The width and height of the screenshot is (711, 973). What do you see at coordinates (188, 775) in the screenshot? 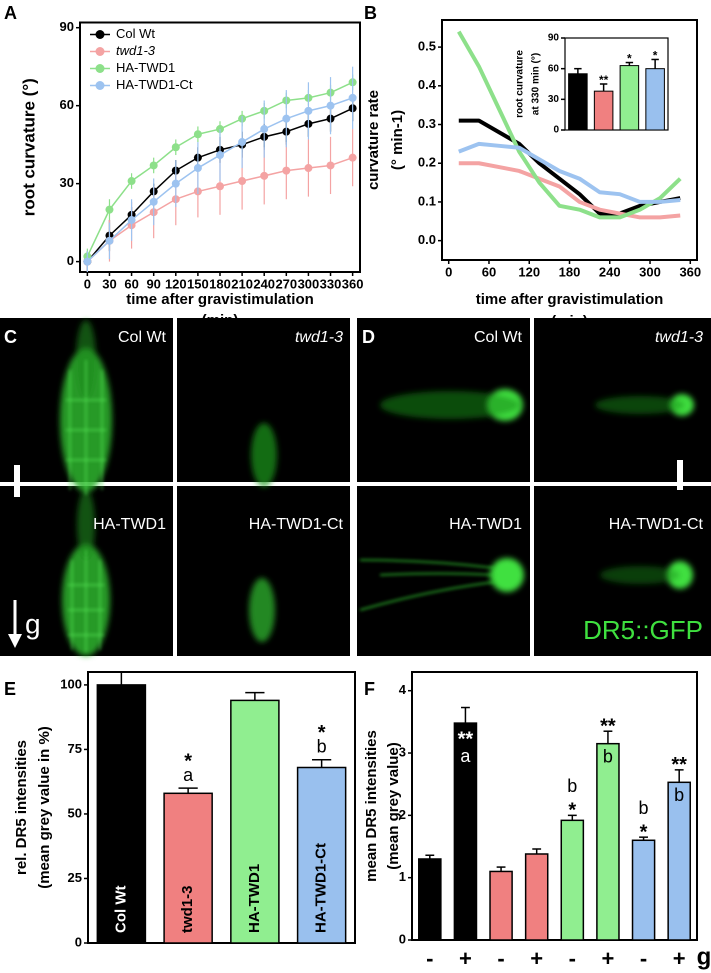
I see `annotation: a` at bounding box center [188, 775].